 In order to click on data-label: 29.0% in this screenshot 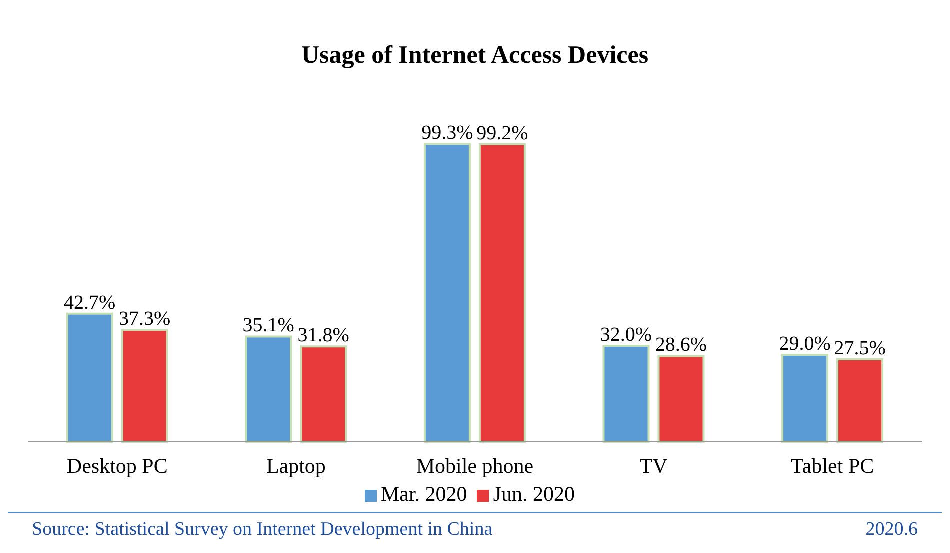, I will do `click(805, 344)`.